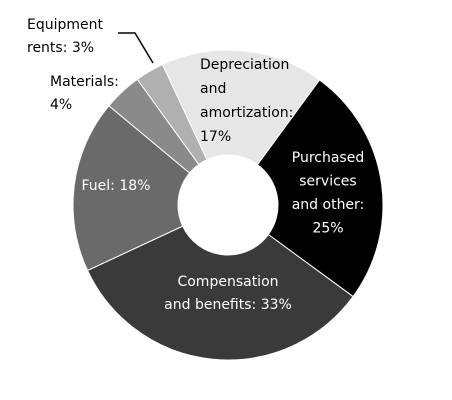  I want to click on slice-label: Purchased, so click(328, 158).